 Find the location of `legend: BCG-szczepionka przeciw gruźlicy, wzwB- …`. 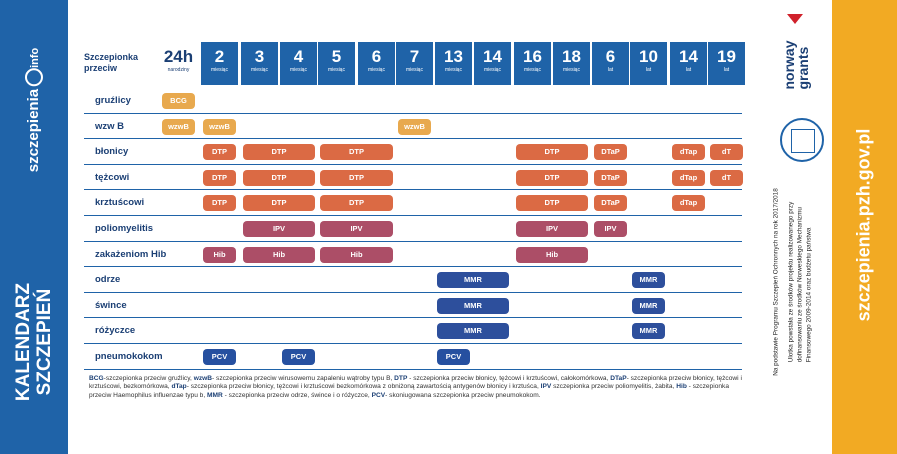

legend: BCG-szczepionka przeciw gruźlicy, wzwB- … is located at coordinates (416, 387).